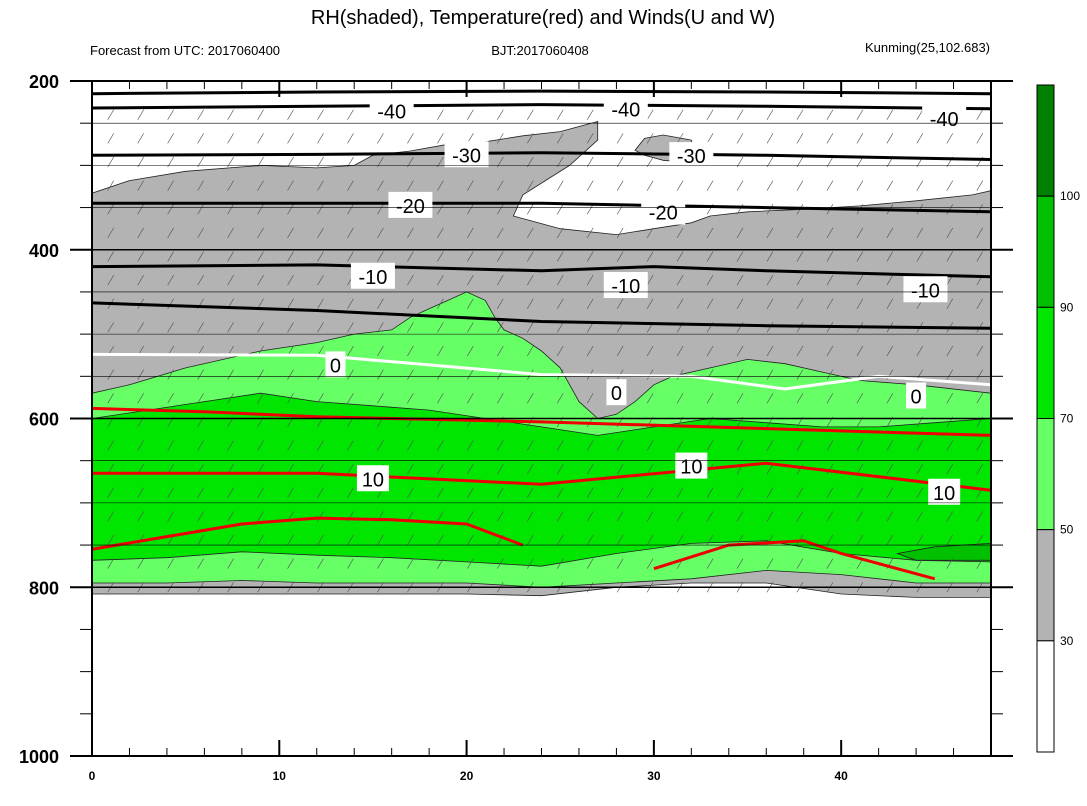 This screenshot has height=806, width=1087. Describe the element at coordinates (616, 394) in the screenshot. I see `isotherm-label: 0` at that location.